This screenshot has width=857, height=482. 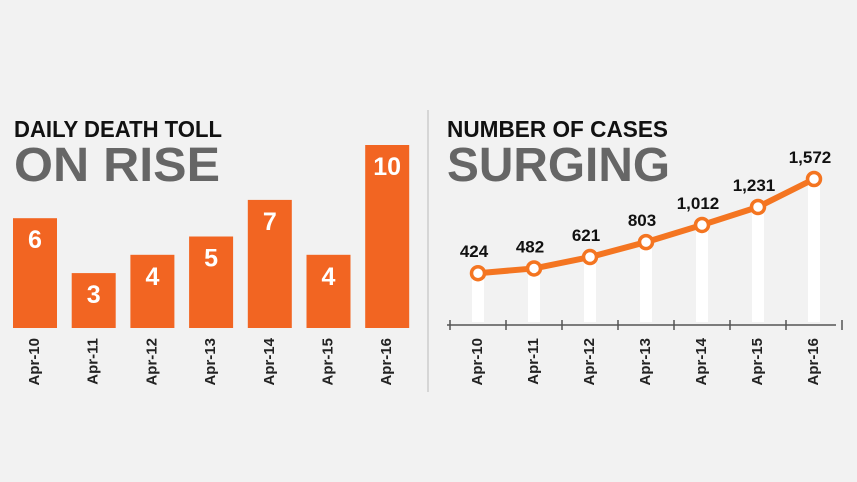 What do you see at coordinates (474, 251) in the screenshot?
I see `data-label: 424` at bounding box center [474, 251].